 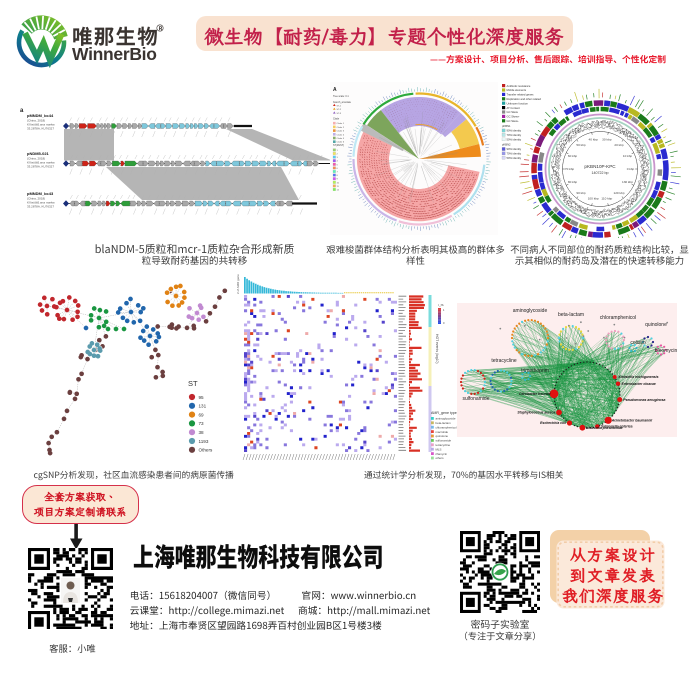 What do you see at coordinates (202, 423) in the screenshot?
I see `svg-text: 73` at bounding box center [202, 423].